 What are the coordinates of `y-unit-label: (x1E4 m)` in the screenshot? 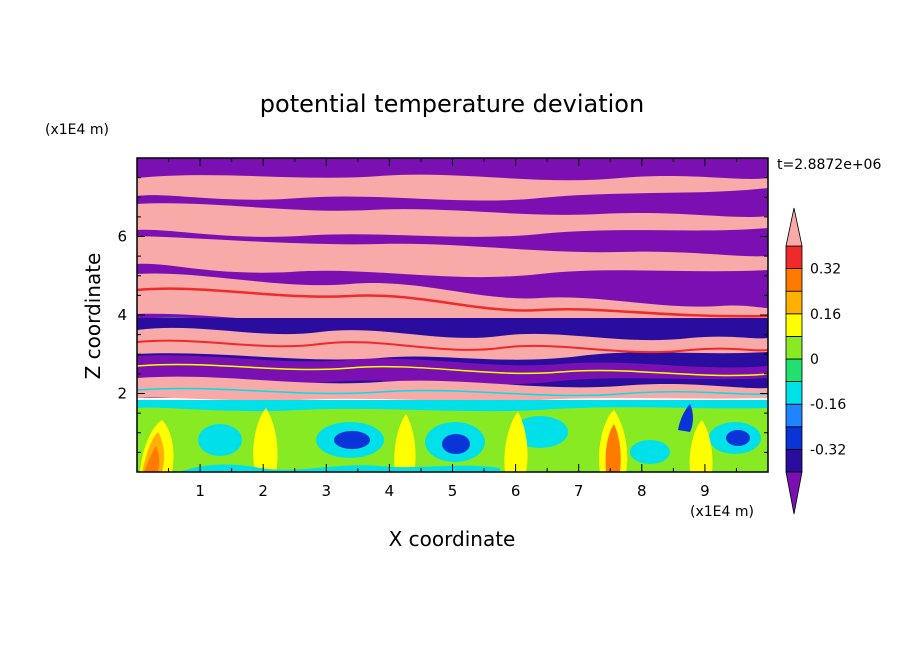 It's located at (77, 130).